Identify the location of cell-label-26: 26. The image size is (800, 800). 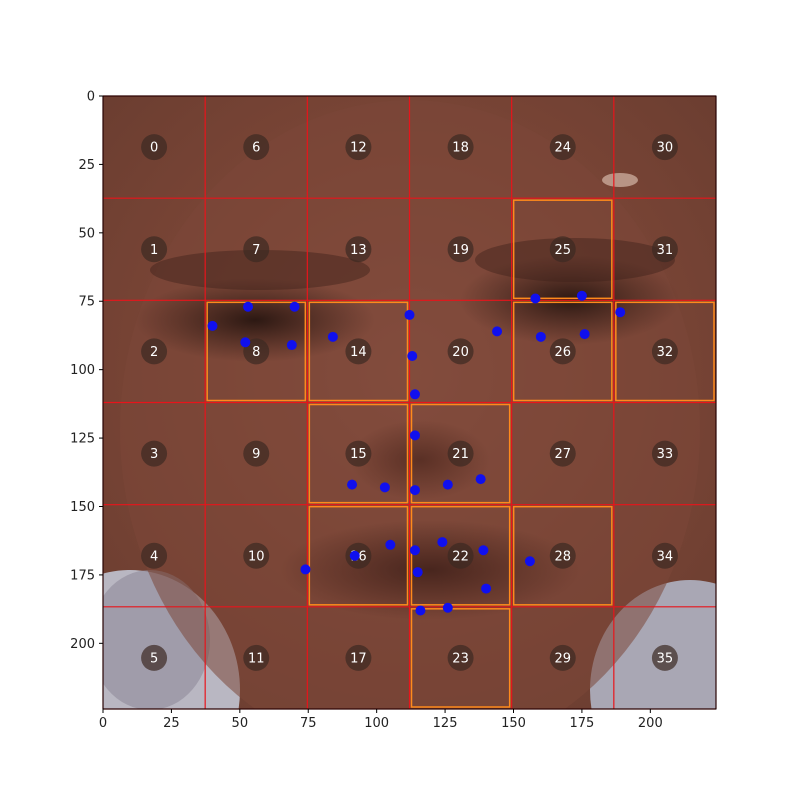
(562, 352).